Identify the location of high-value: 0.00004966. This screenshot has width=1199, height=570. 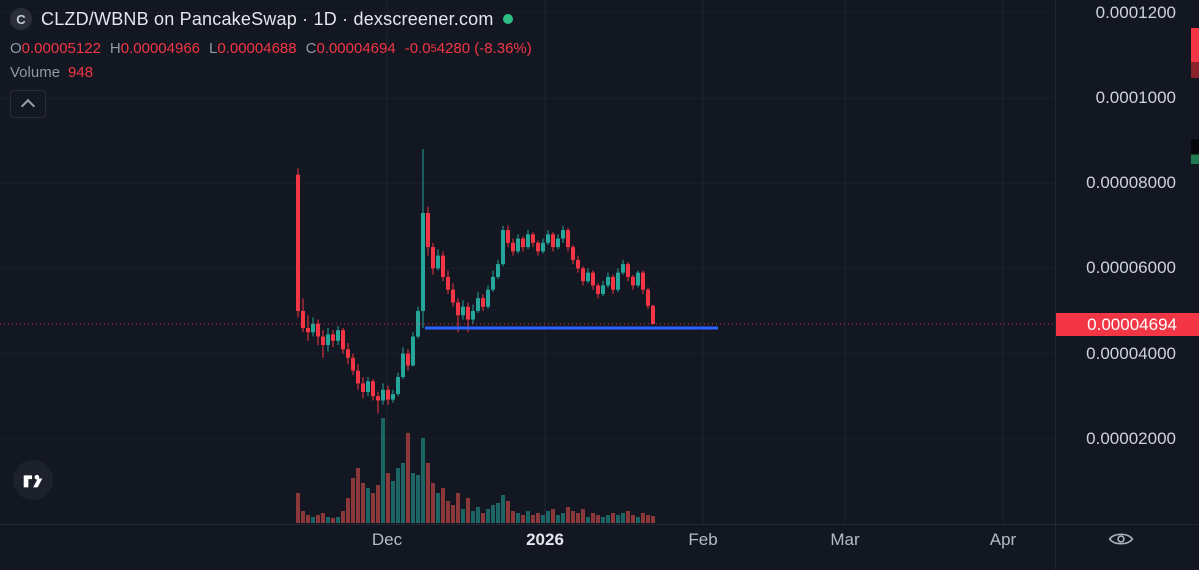
(160, 48).